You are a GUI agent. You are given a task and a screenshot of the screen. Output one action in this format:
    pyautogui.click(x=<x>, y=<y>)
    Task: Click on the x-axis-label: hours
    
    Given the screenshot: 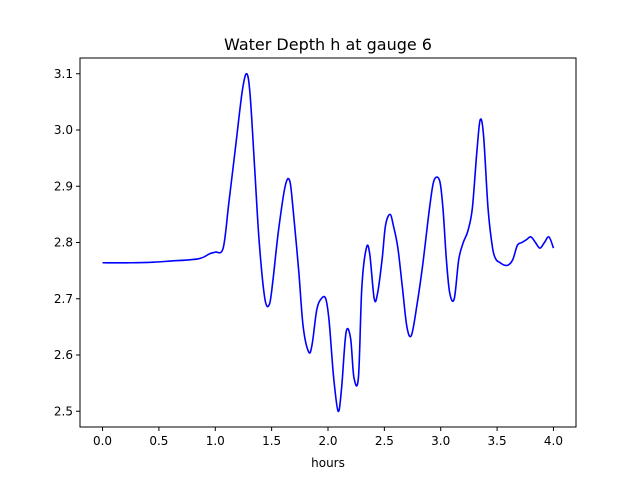 What is the action you would take?
    pyautogui.click(x=328, y=463)
    